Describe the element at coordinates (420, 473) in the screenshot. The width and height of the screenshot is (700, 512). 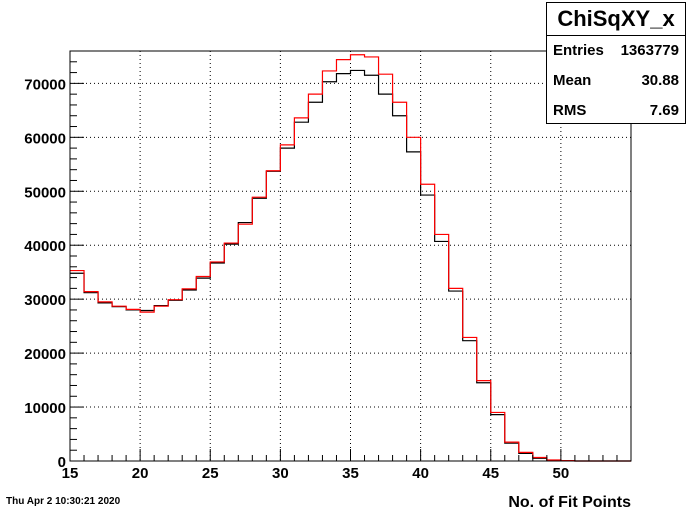
I see `x-tick-label: 40` at that location.